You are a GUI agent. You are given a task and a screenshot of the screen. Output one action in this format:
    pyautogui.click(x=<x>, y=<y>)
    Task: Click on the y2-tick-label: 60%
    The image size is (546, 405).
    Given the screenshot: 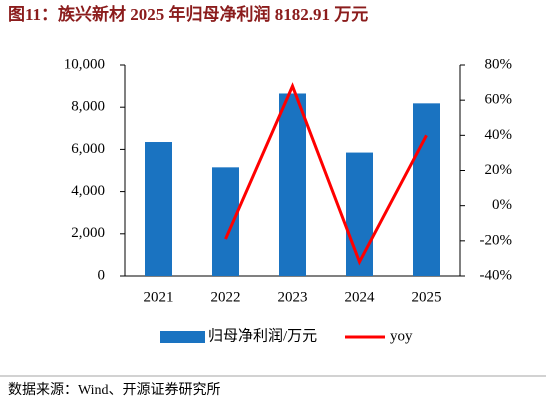 What is the action you would take?
    pyautogui.click(x=499, y=100)
    